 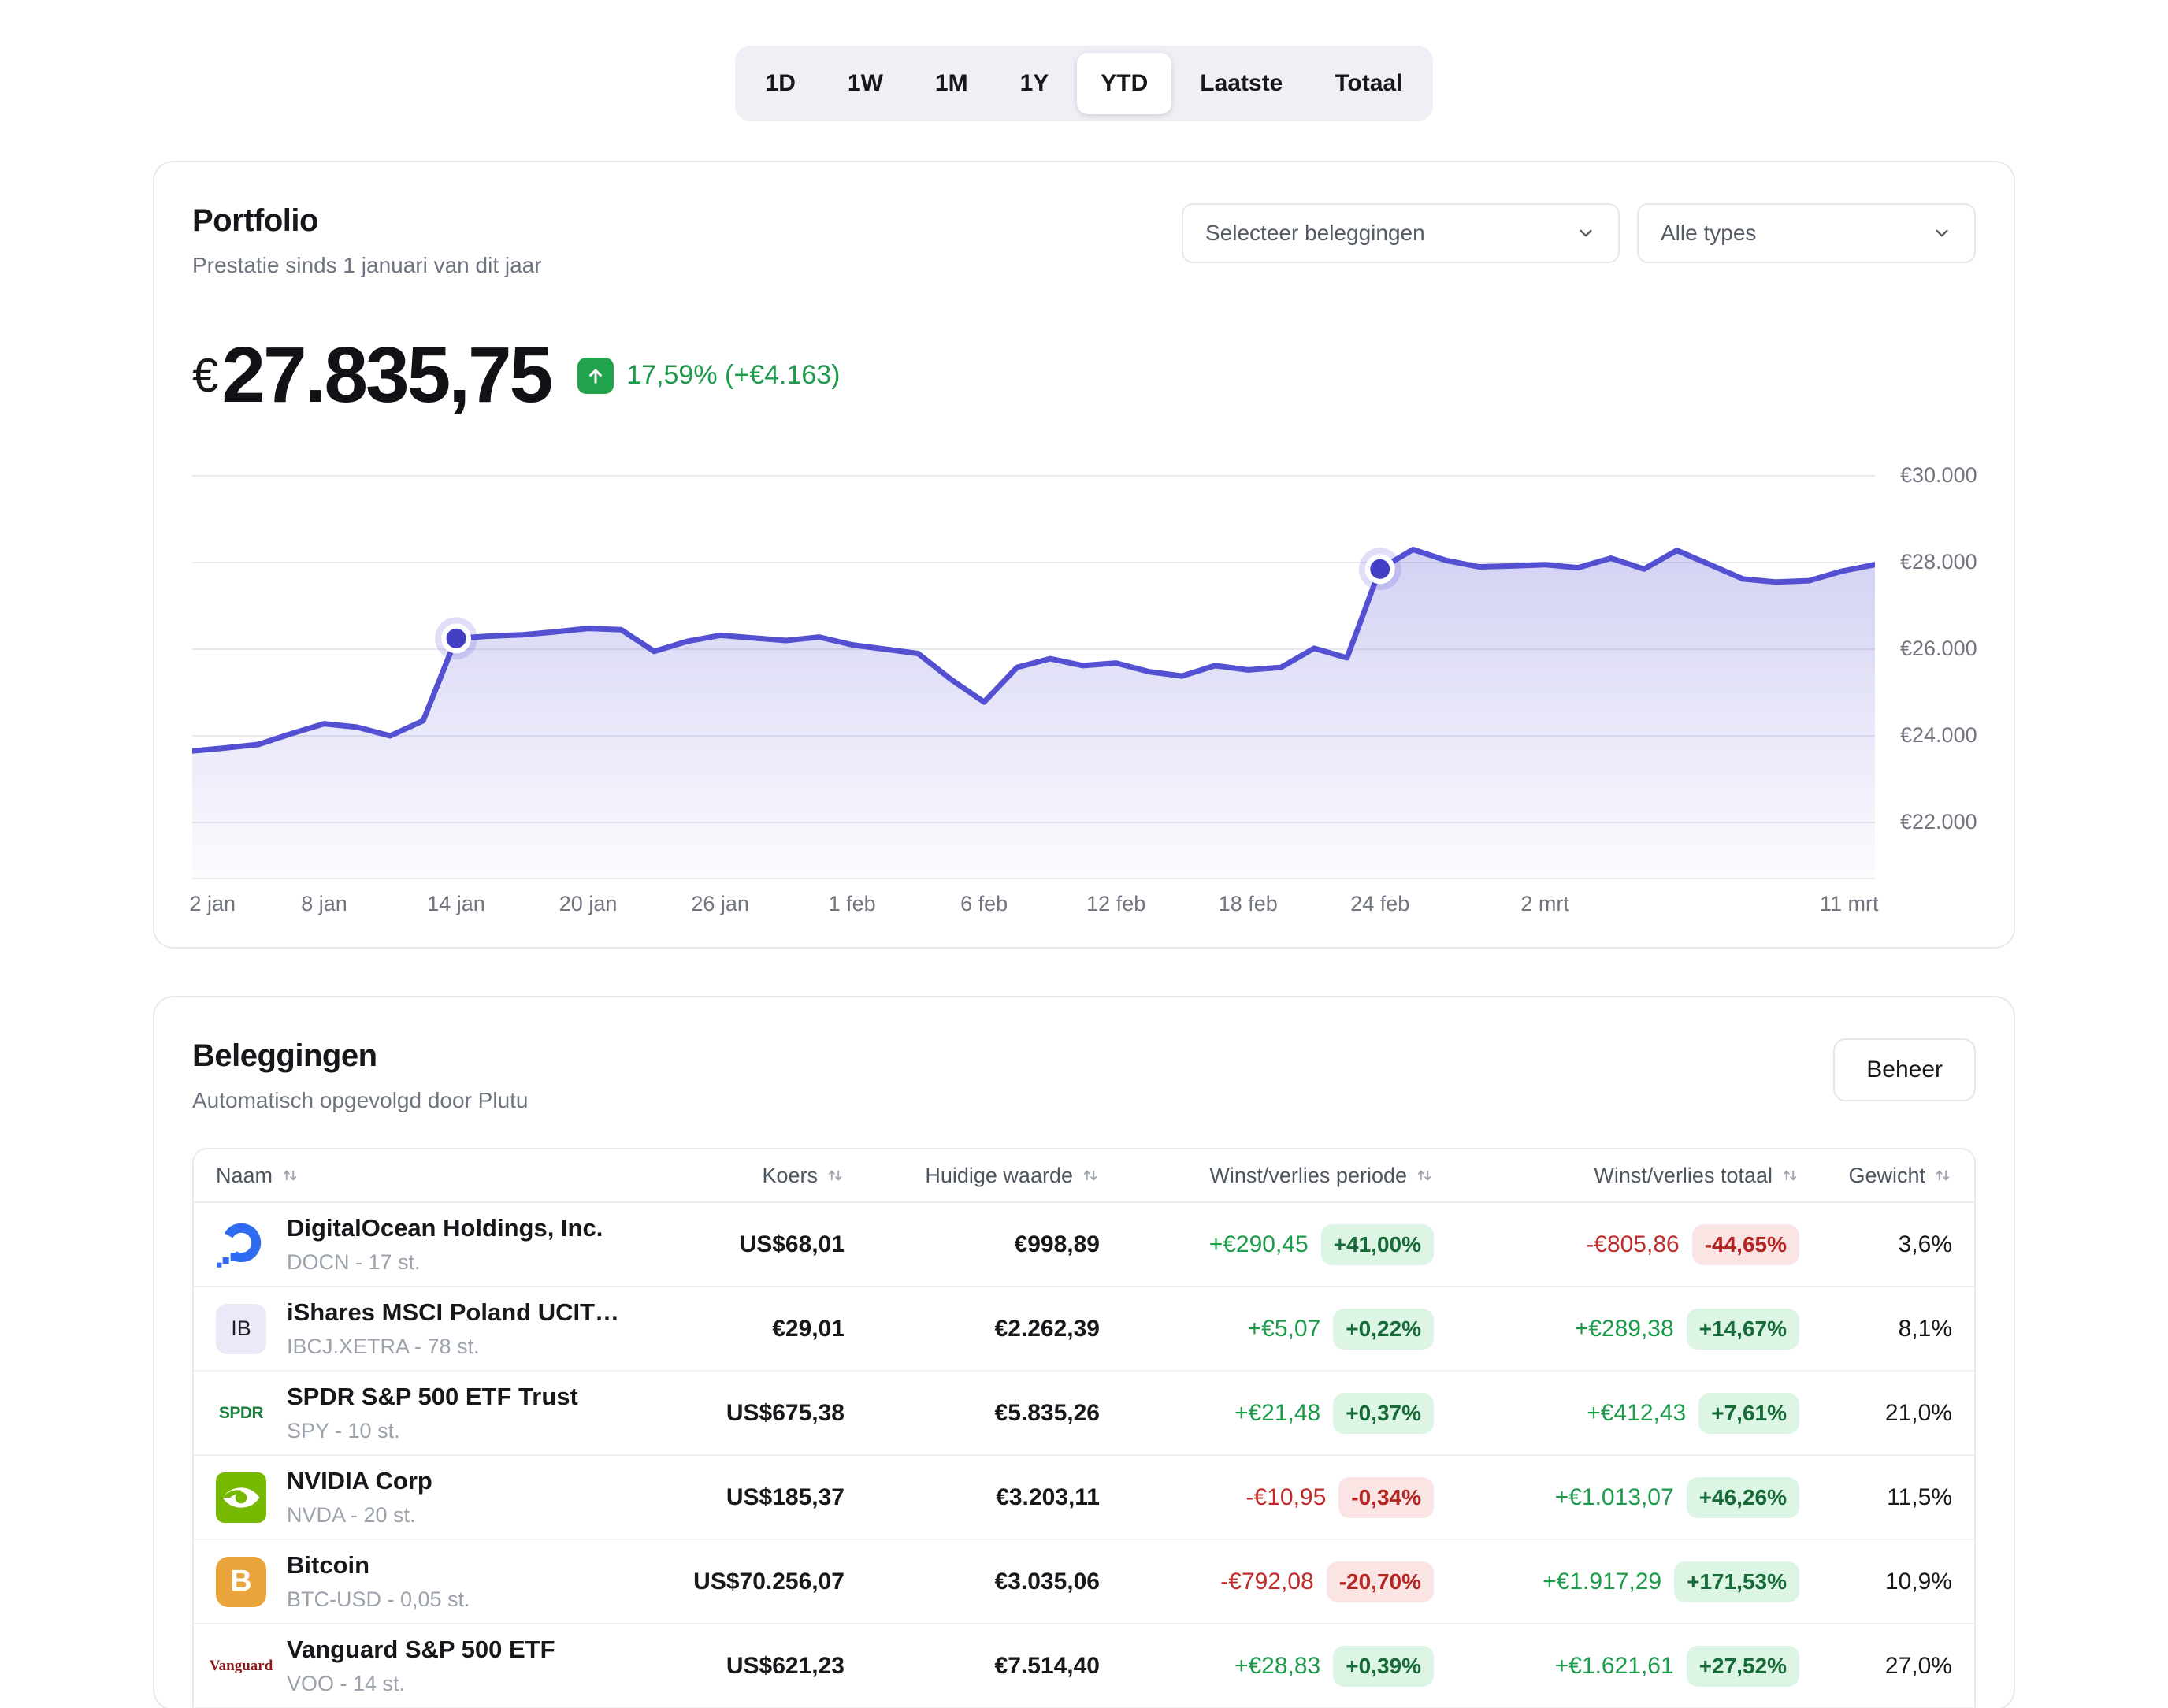 What do you see at coordinates (284, 1055) in the screenshot?
I see `holdings-title: Beleggingen` at bounding box center [284, 1055].